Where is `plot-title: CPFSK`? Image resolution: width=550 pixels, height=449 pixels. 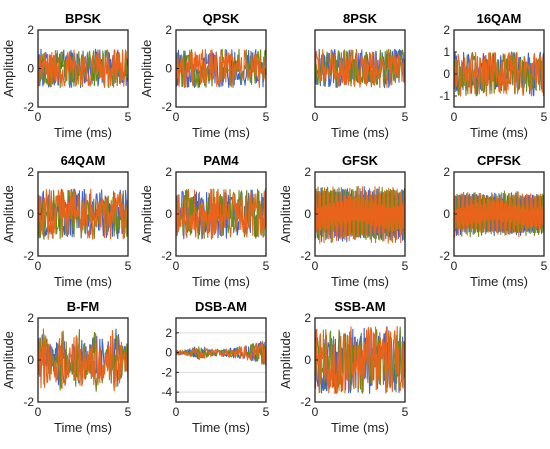 plot-title: CPFSK is located at coordinates (499, 160).